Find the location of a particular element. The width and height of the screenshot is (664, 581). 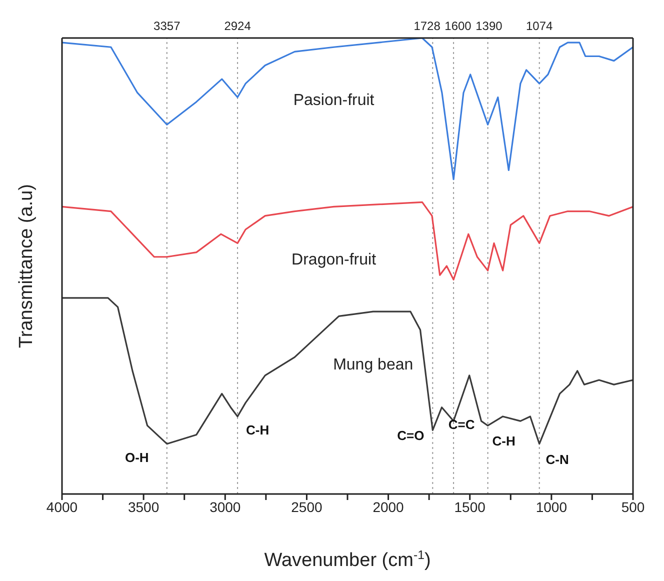

x-tick-label: 2000 is located at coordinates (388, 506).